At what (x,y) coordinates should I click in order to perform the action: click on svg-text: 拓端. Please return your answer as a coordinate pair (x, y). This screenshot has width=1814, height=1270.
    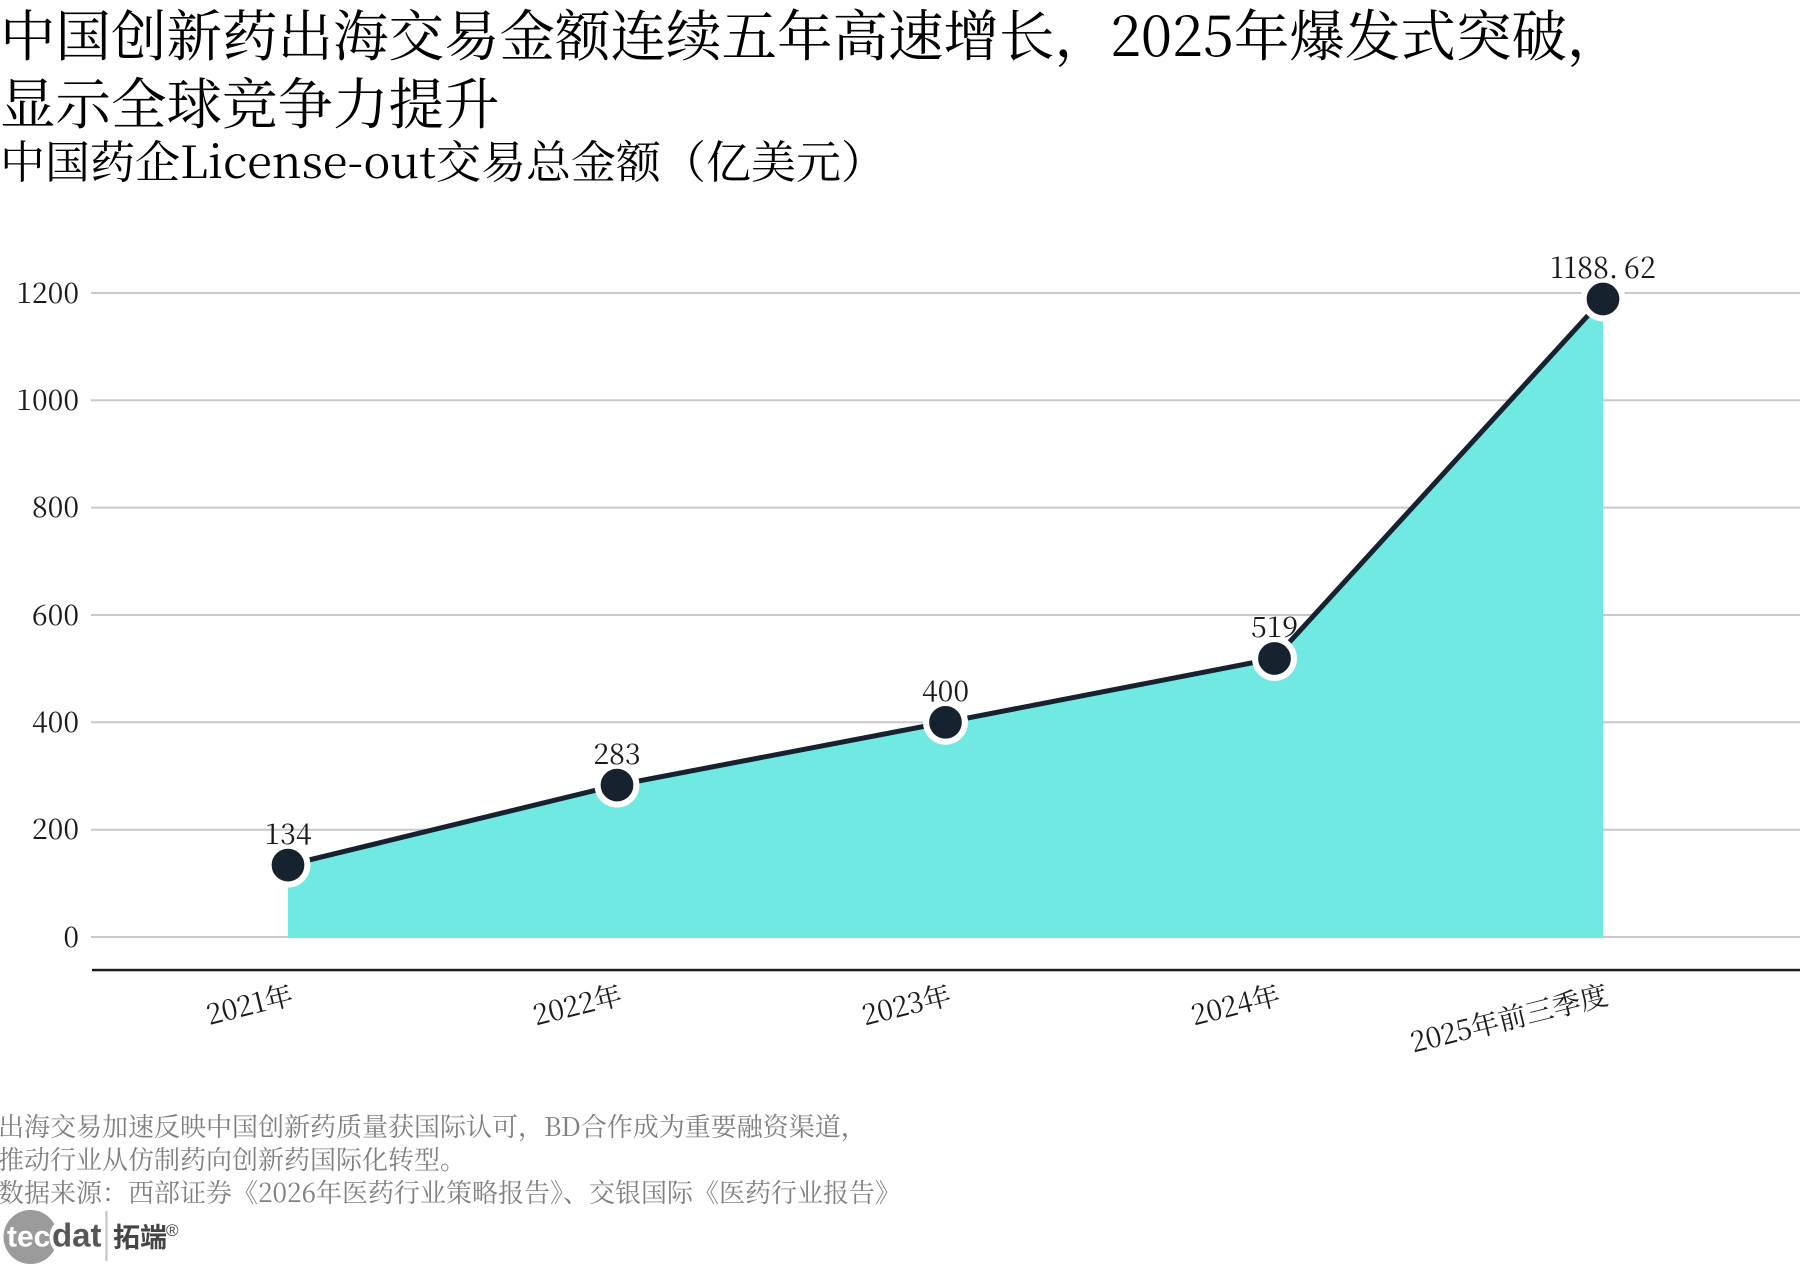
    Looking at the image, I should click on (140, 1235).